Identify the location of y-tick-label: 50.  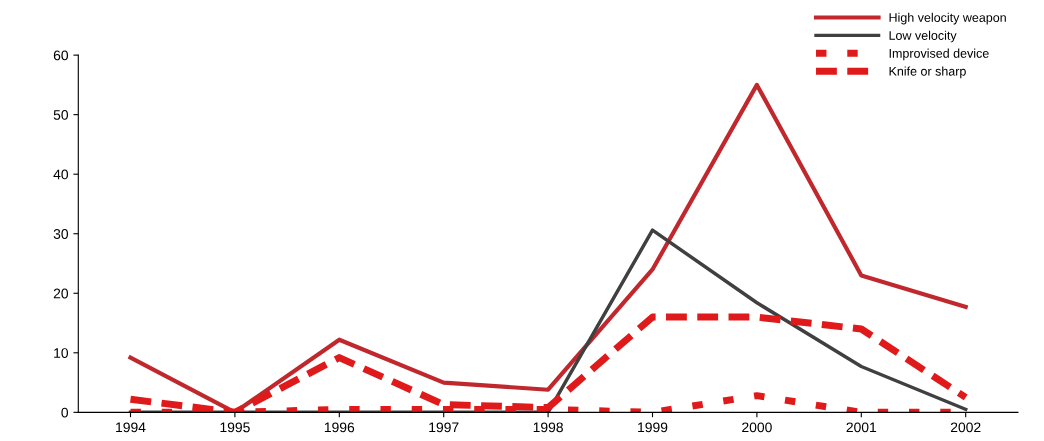
(61, 114).